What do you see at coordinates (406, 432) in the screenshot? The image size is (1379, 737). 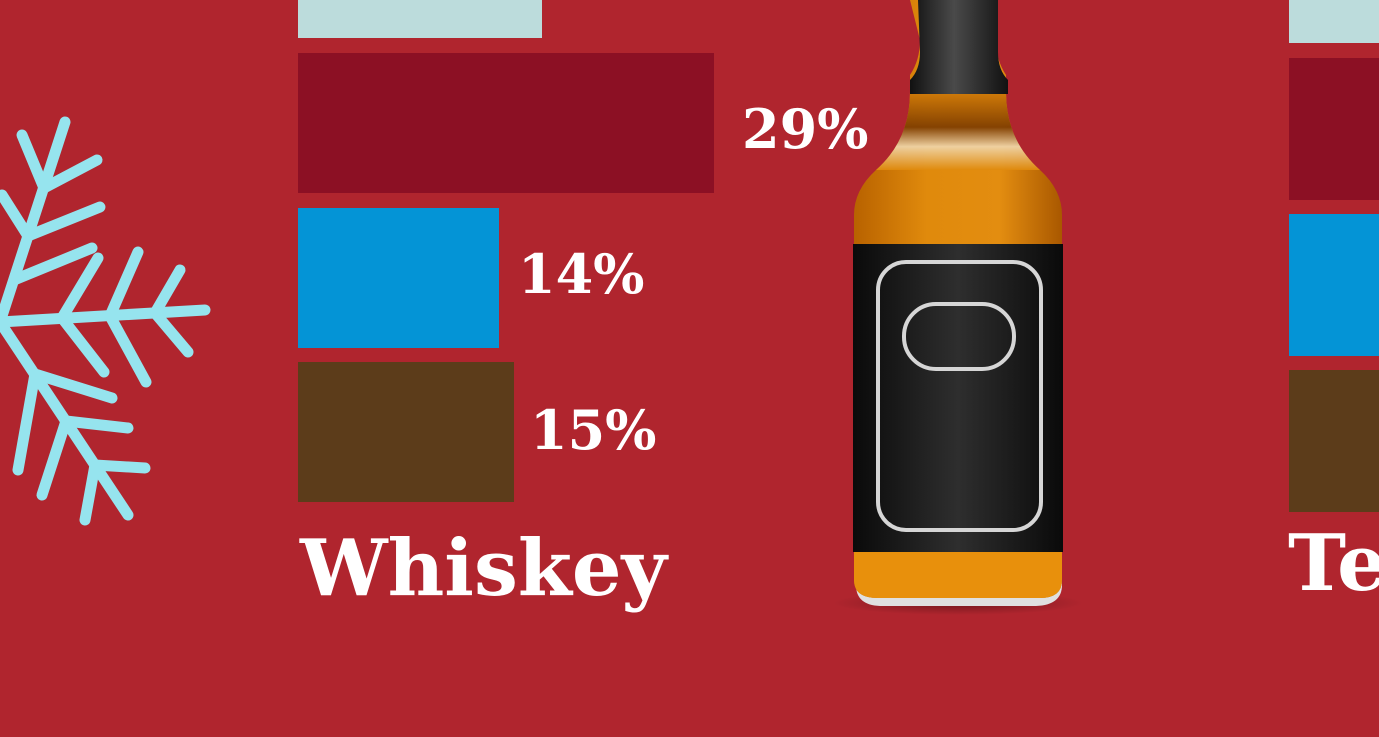 I see `bar-15-percent` at bounding box center [406, 432].